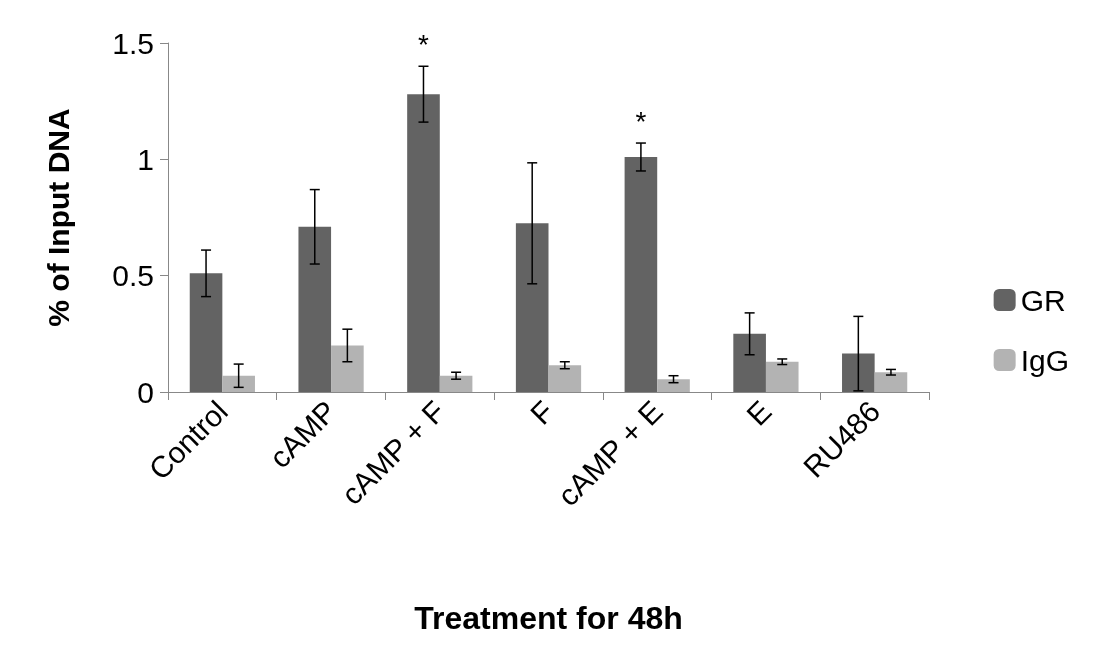 This screenshot has height=660, width=1102. What do you see at coordinates (542, 412) in the screenshot?
I see `x-tick-label: F` at bounding box center [542, 412].